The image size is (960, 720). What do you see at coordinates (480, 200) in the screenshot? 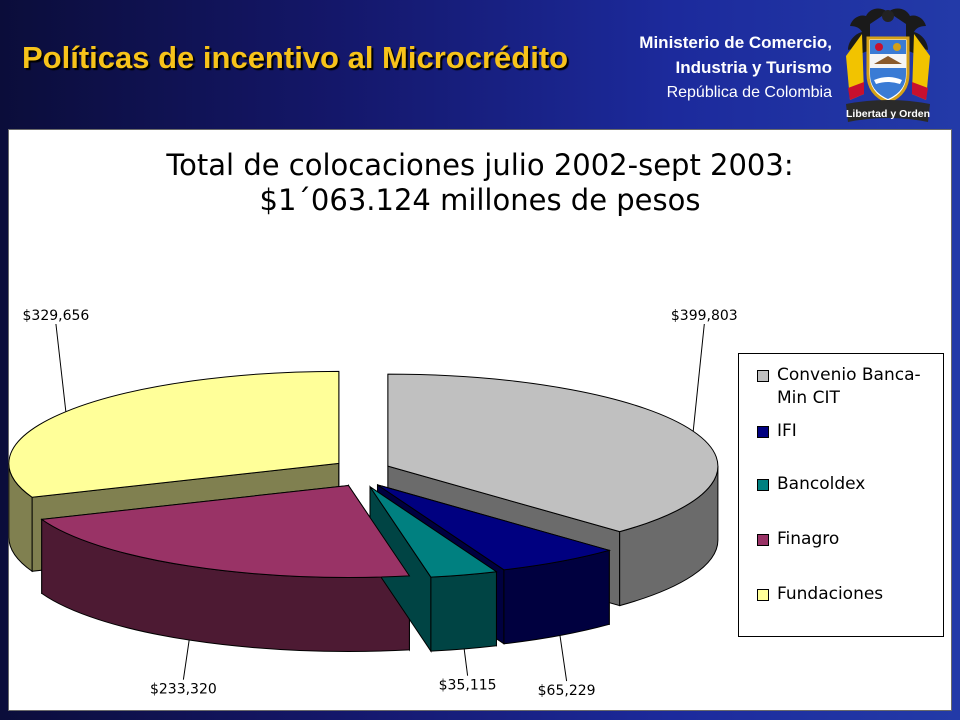
I see `chart-title-line2: $1´063.124 millones de pesos` at bounding box center [480, 200].